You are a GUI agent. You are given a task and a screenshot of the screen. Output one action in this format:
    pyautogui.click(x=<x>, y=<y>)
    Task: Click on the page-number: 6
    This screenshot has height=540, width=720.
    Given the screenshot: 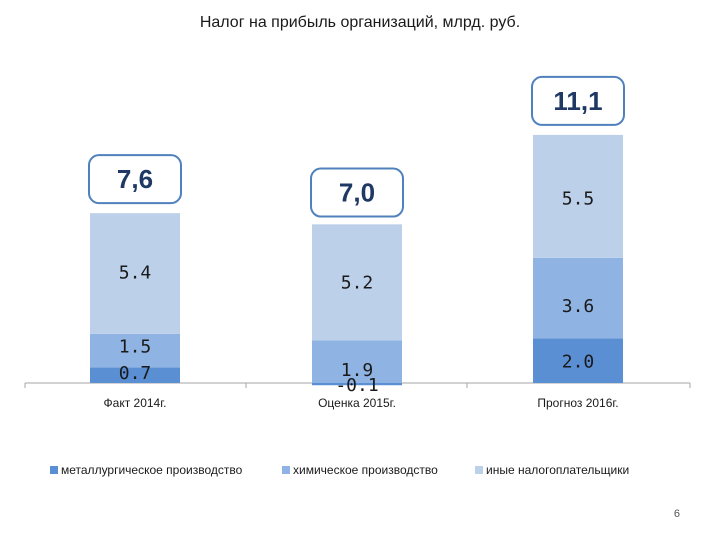 What is the action you would take?
    pyautogui.click(x=676, y=514)
    